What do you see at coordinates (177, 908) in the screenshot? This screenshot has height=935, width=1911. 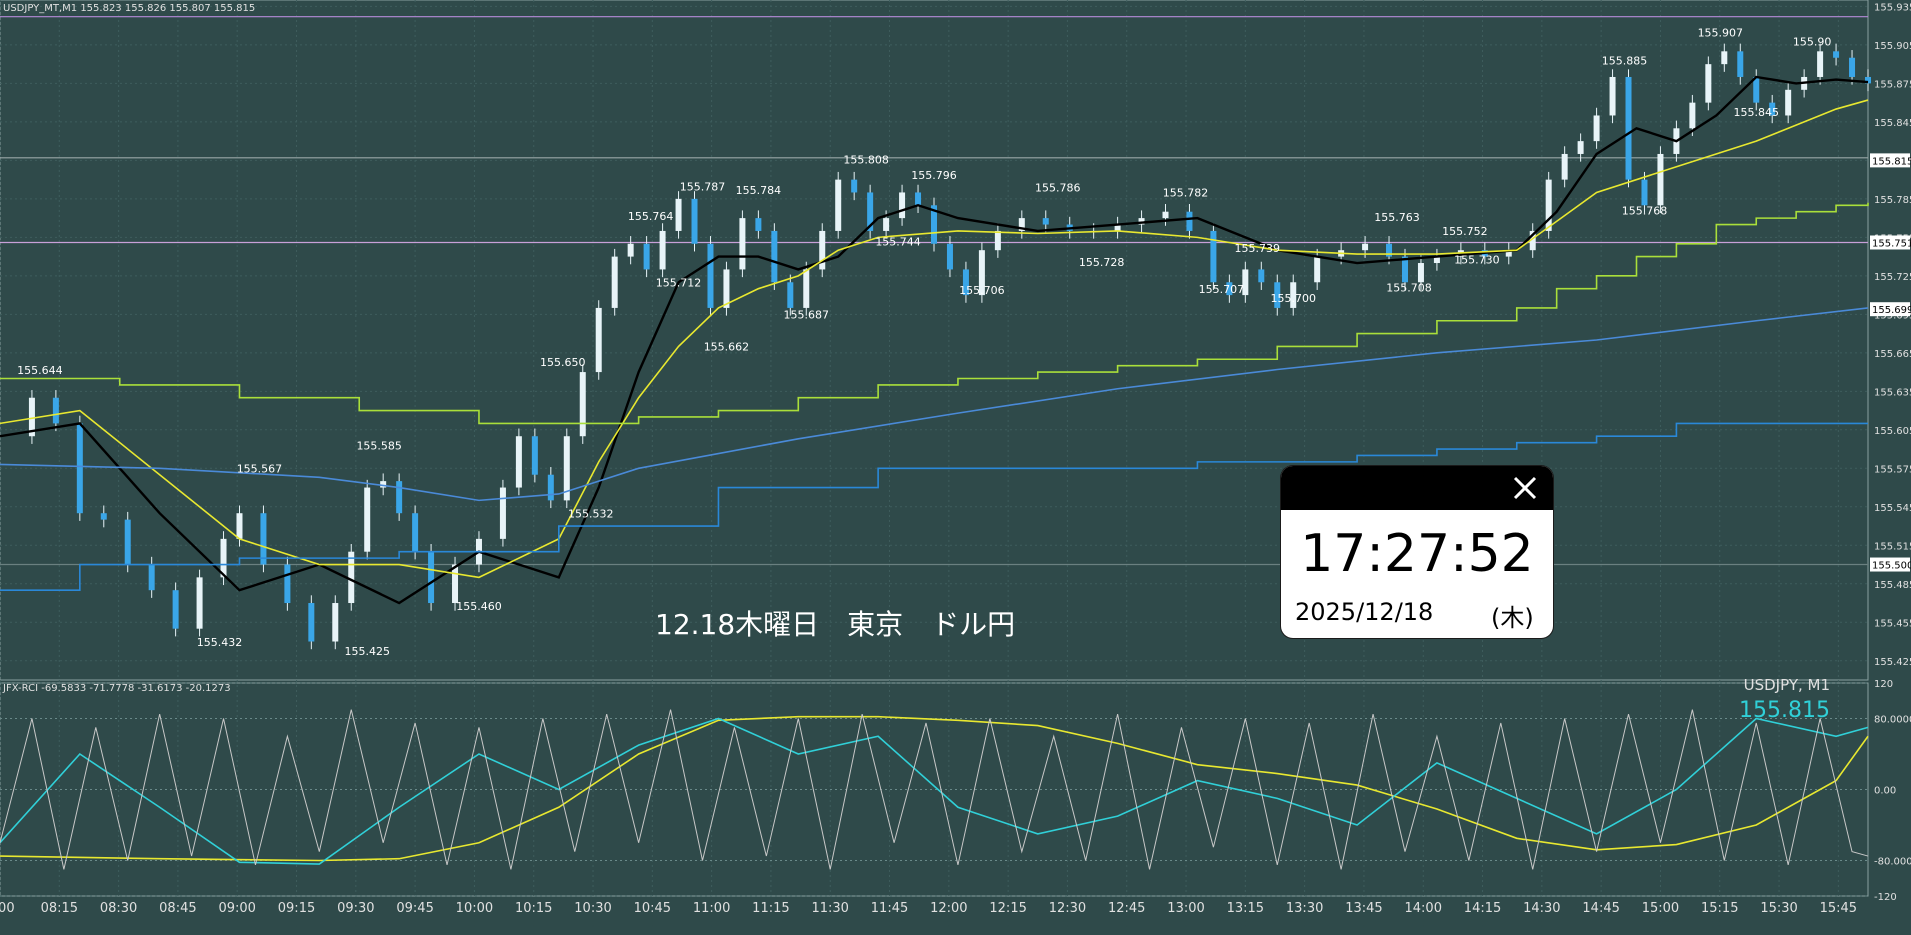 I see `time-tick-label: 08:45` at bounding box center [177, 908].